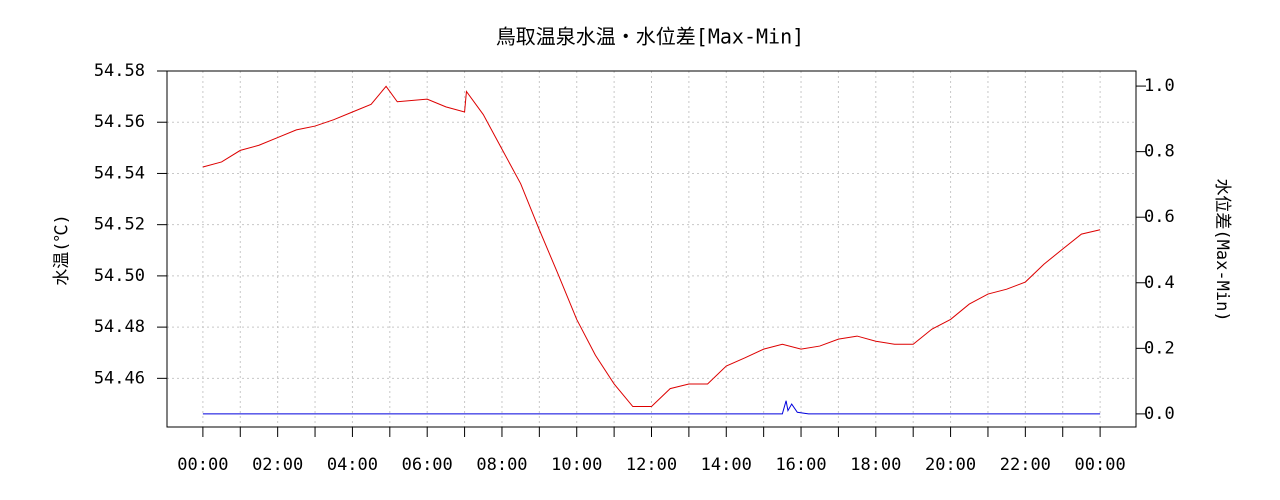 Image resolution: width=1280 pixels, height=500 pixels. What do you see at coordinates (501, 465) in the screenshot?
I see `x-tick-label: 08:00` at bounding box center [501, 465].